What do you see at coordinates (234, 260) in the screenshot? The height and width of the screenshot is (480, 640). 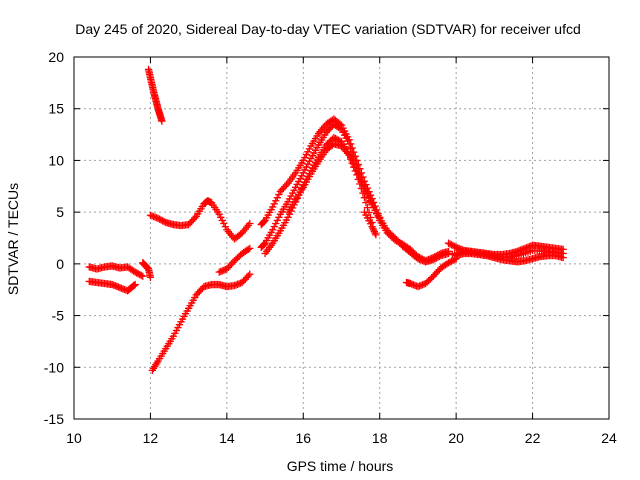 I see `series-track-g` at bounding box center [234, 260].